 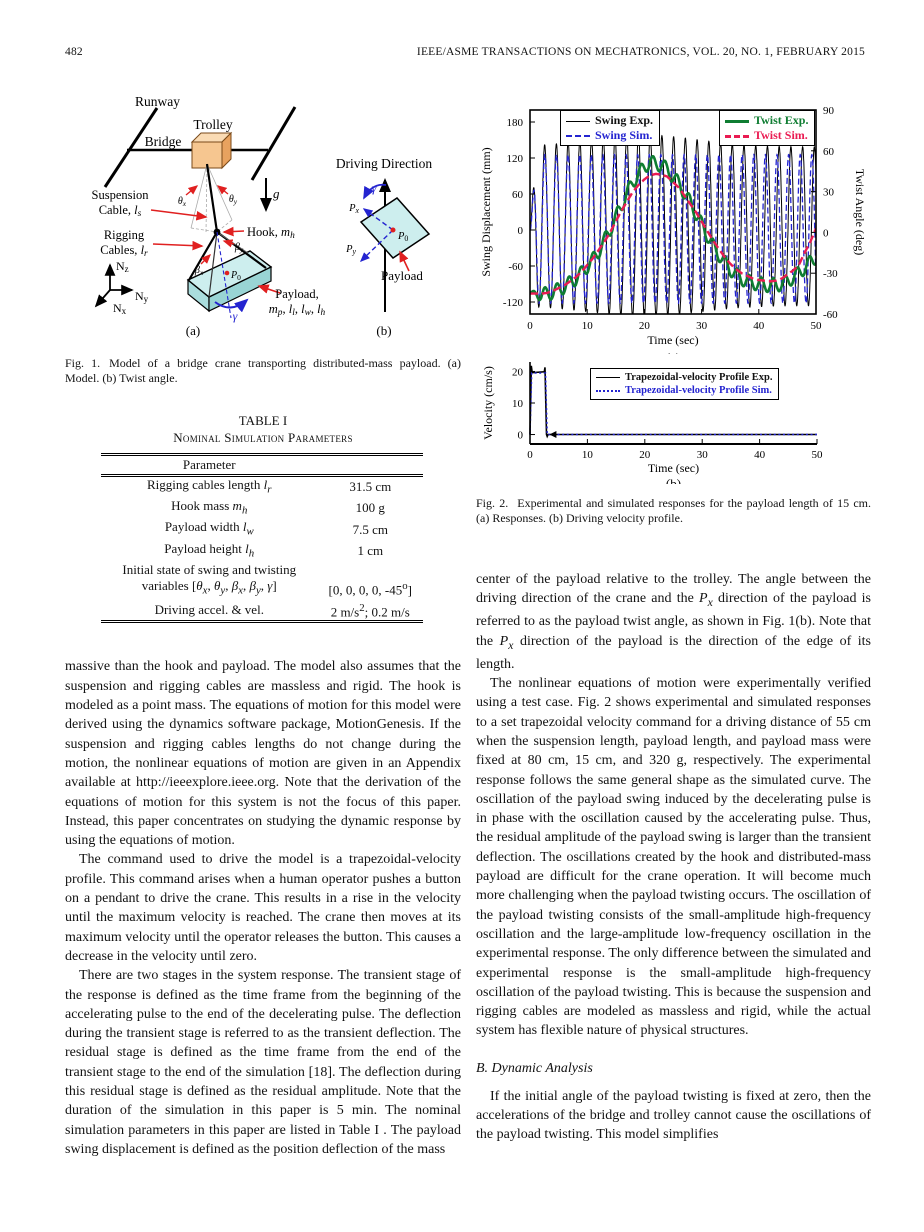 I want to click on legend-label: Trapezoidal-velocity Profile Exp., so click(x=699, y=377).